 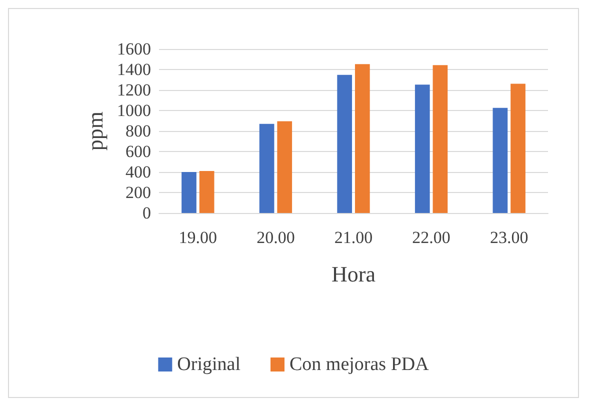 What do you see at coordinates (138, 172) in the screenshot?
I see `y-tick-label: 400` at bounding box center [138, 172].